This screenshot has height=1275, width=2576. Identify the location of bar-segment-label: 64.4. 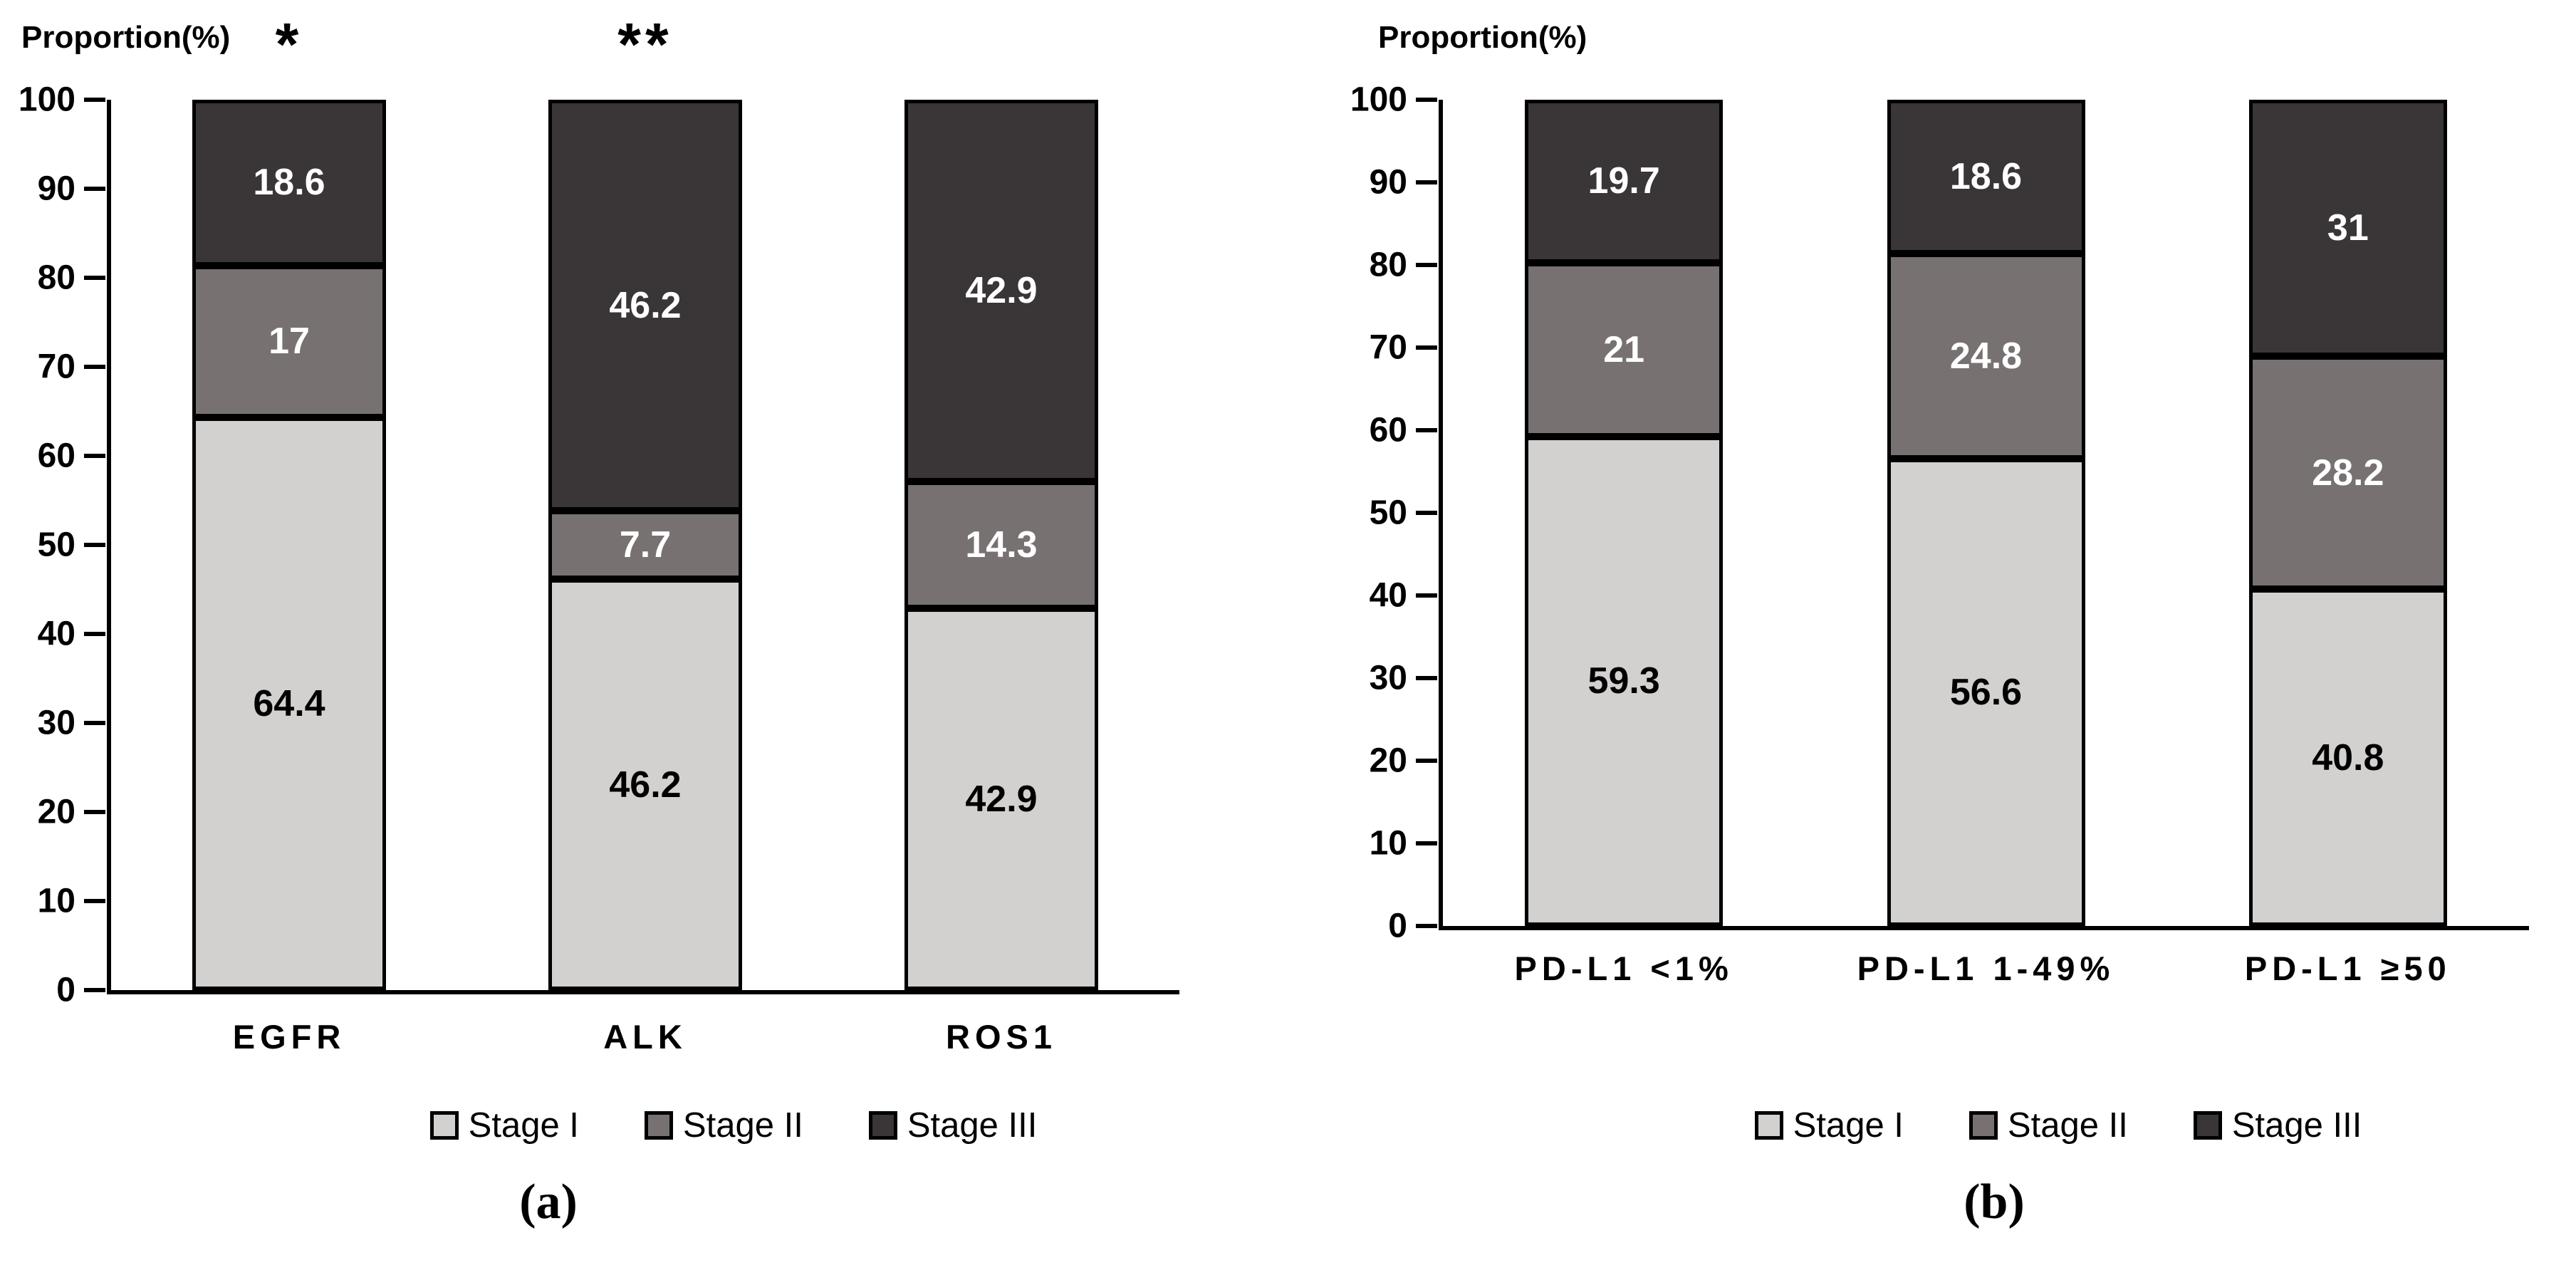
(289, 703).